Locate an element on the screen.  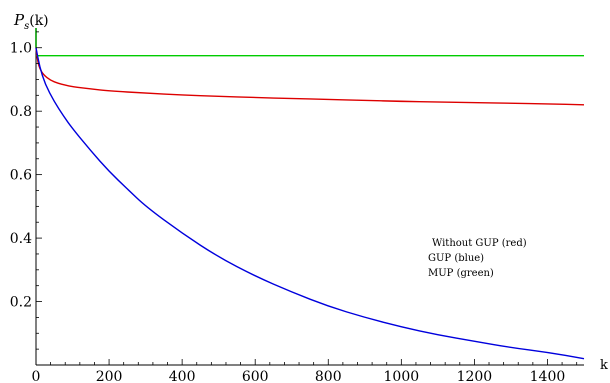
x-tick-label: 400 is located at coordinates (182, 376).